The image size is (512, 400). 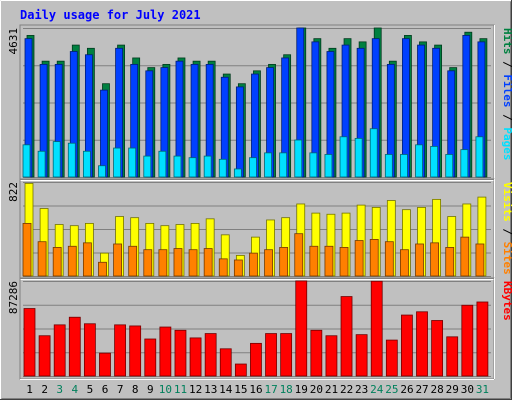 What do you see at coordinates (120, 389) in the screenshot?
I see `x-axis-label: 7` at bounding box center [120, 389].